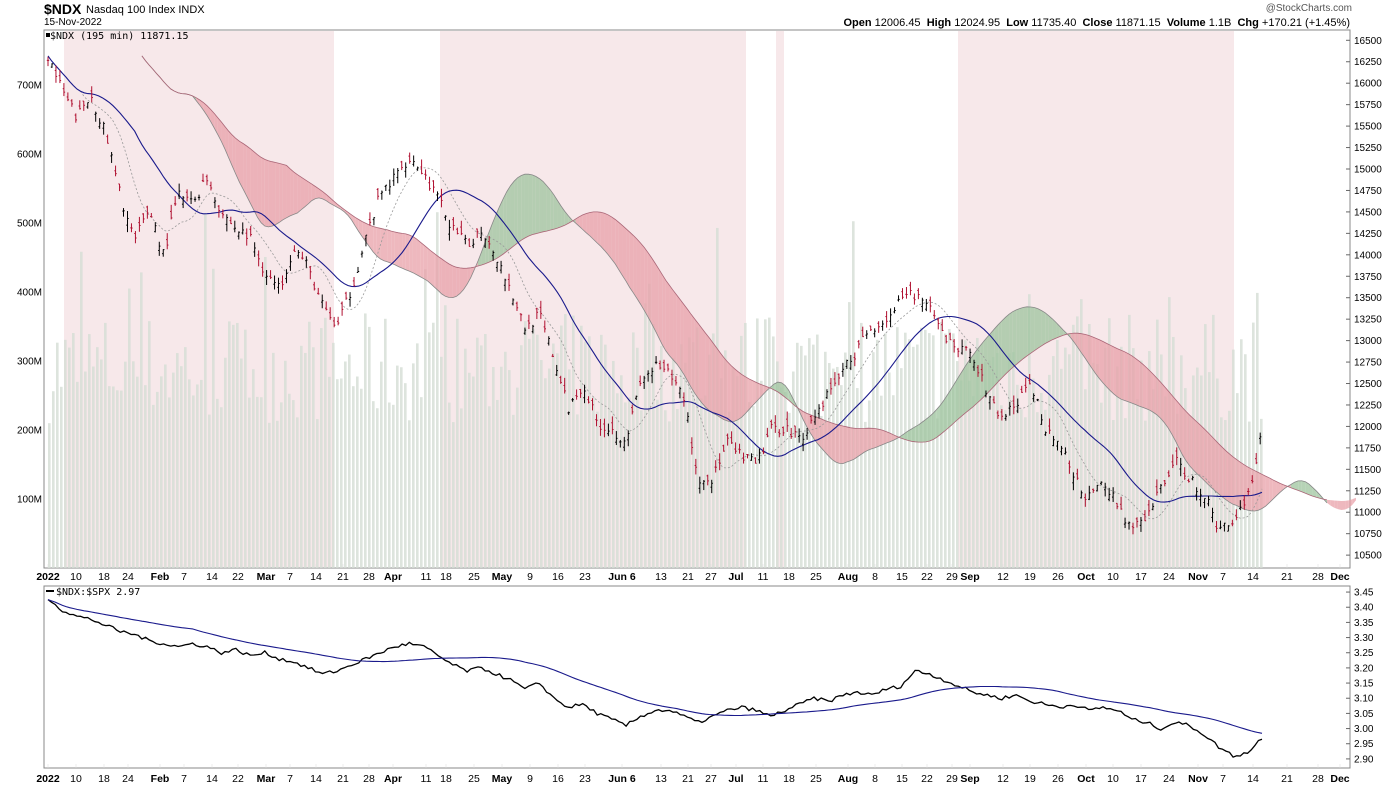 The width and height of the screenshot is (1400, 788). What do you see at coordinates (1141, 779) in the screenshot?
I see `date-tick-label: 17` at bounding box center [1141, 779].